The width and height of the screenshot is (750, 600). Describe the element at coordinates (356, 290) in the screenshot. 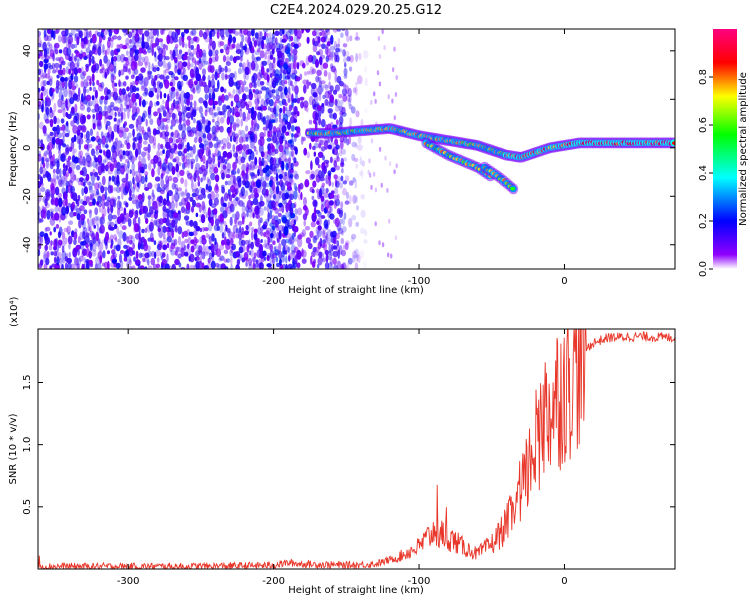

I see `top-x-axis-label: Height of straight line (km)` at that location.